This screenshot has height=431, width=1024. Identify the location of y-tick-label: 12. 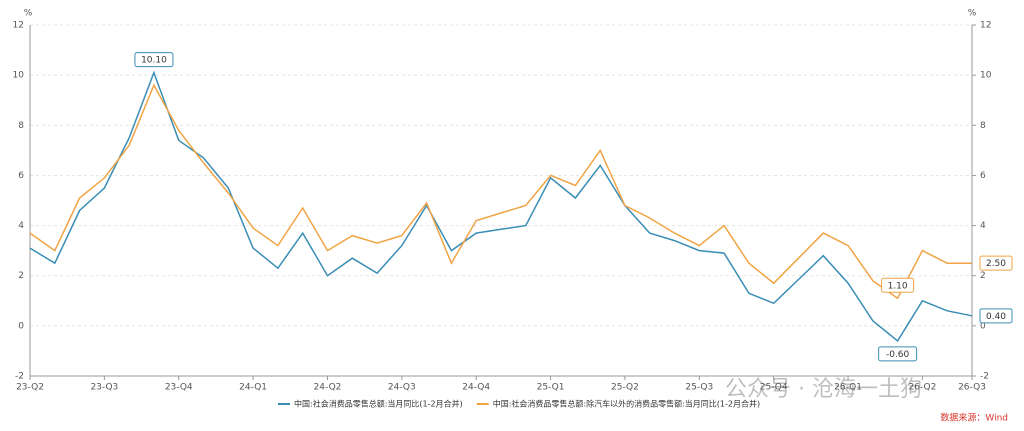
(18, 26).